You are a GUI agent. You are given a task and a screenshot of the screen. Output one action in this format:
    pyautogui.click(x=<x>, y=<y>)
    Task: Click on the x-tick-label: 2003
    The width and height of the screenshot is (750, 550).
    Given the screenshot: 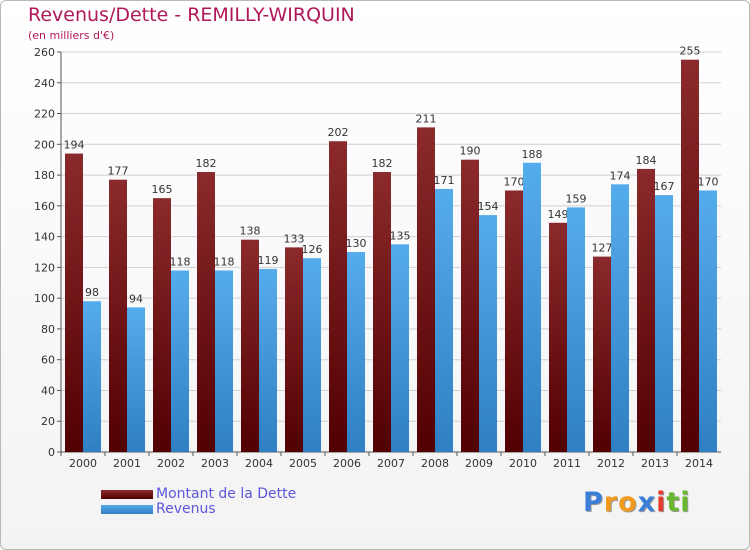 What is the action you would take?
    pyautogui.click(x=215, y=463)
    